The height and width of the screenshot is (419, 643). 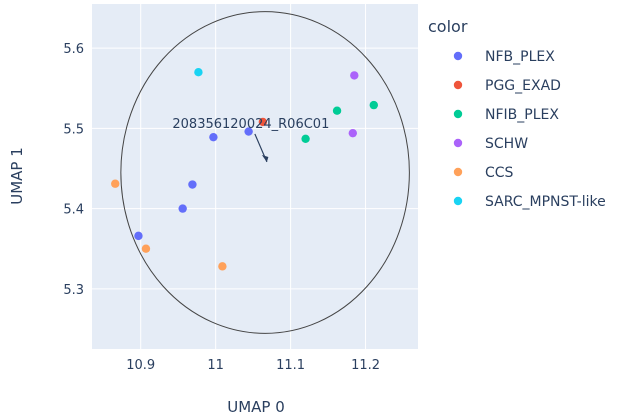 What do you see at coordinates (250, 124) in the screenshot?
I see `annotation-label: 208356120024_R06C01` at bounding box center [250, 124].